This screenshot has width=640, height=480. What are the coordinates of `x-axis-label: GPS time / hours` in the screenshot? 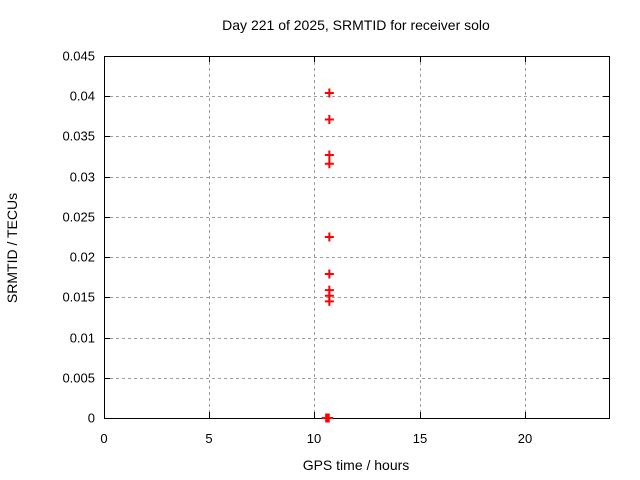 It's located at (356, 465).